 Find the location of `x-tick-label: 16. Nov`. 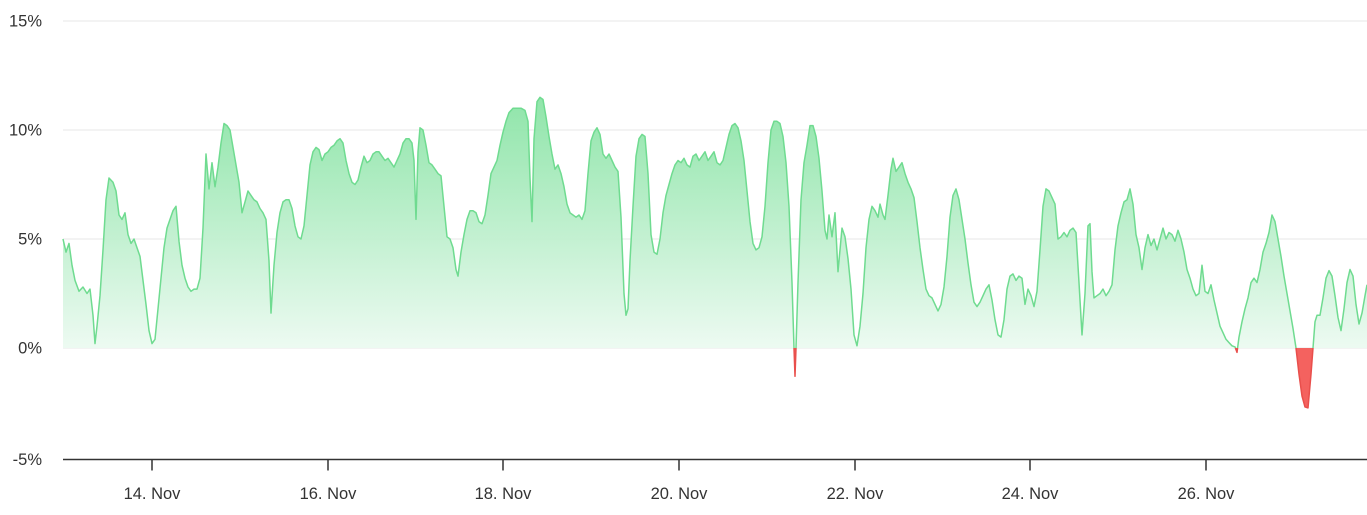

x-tick-label: 16. Nov is located at coordinates (329, 494).